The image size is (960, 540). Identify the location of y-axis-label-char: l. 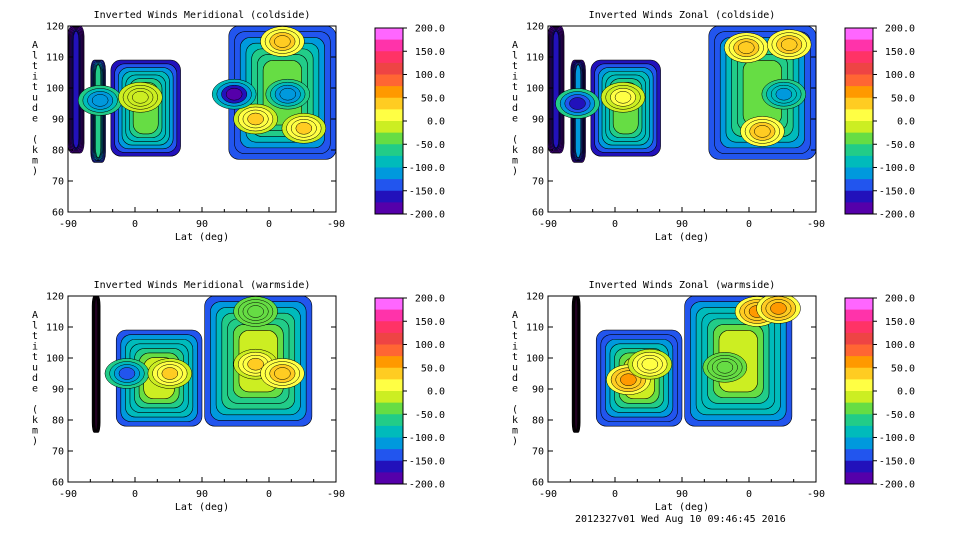
(35, 326).